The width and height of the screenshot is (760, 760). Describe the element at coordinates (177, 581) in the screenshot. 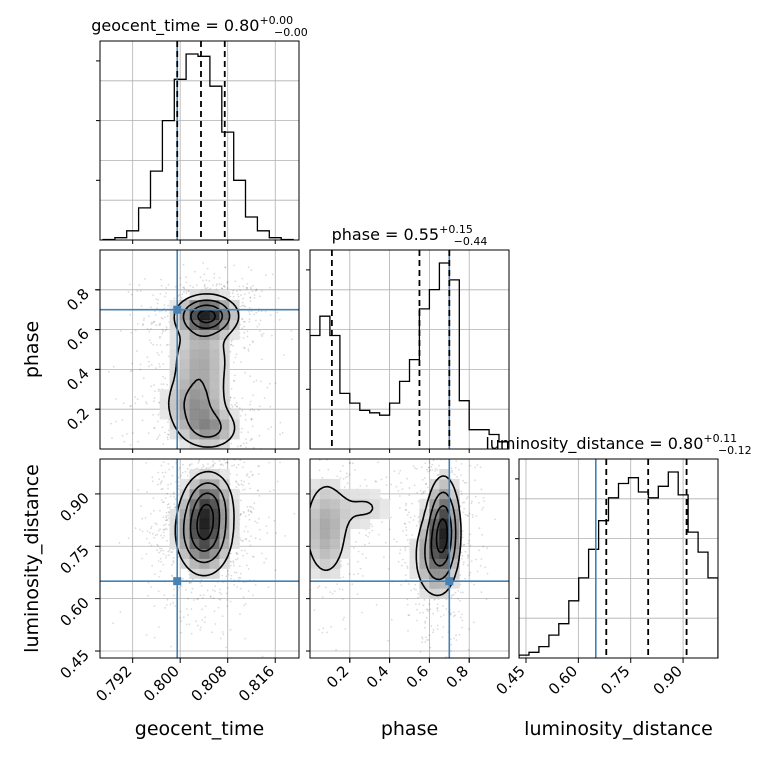

I see `truth-marker` at that location.